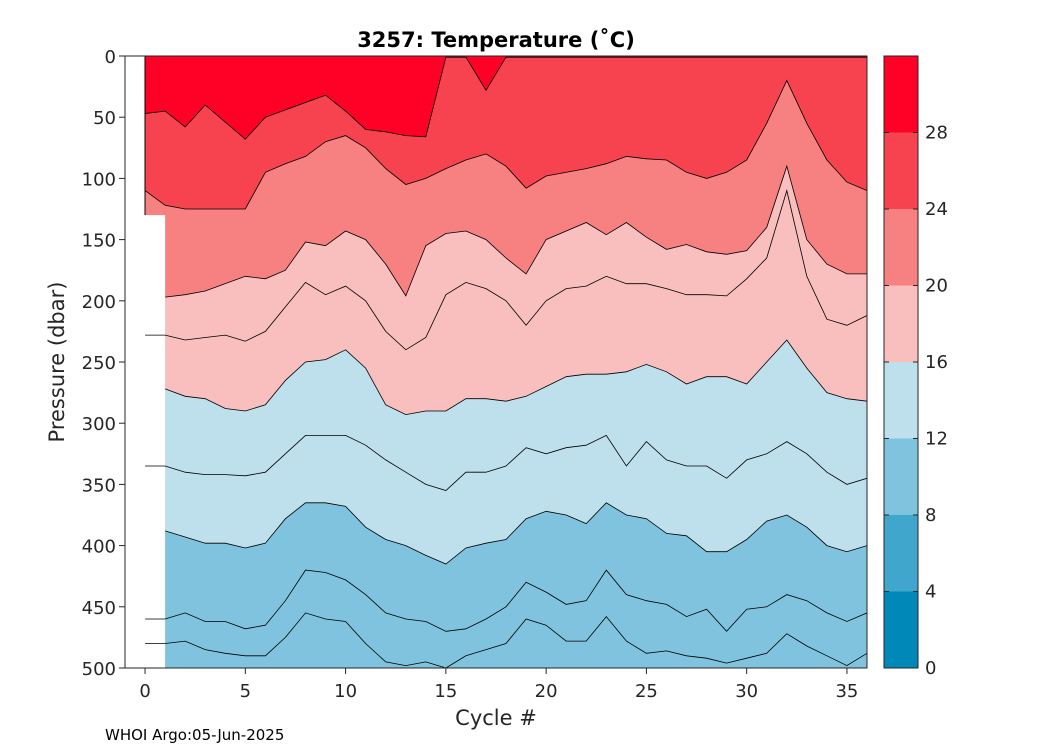 This screenshot has height=750, width=1050. What do you see at coordinates (99, 179) in the screenshot?
I see `y-tick-label: 100` at bounding box center [99, 179].